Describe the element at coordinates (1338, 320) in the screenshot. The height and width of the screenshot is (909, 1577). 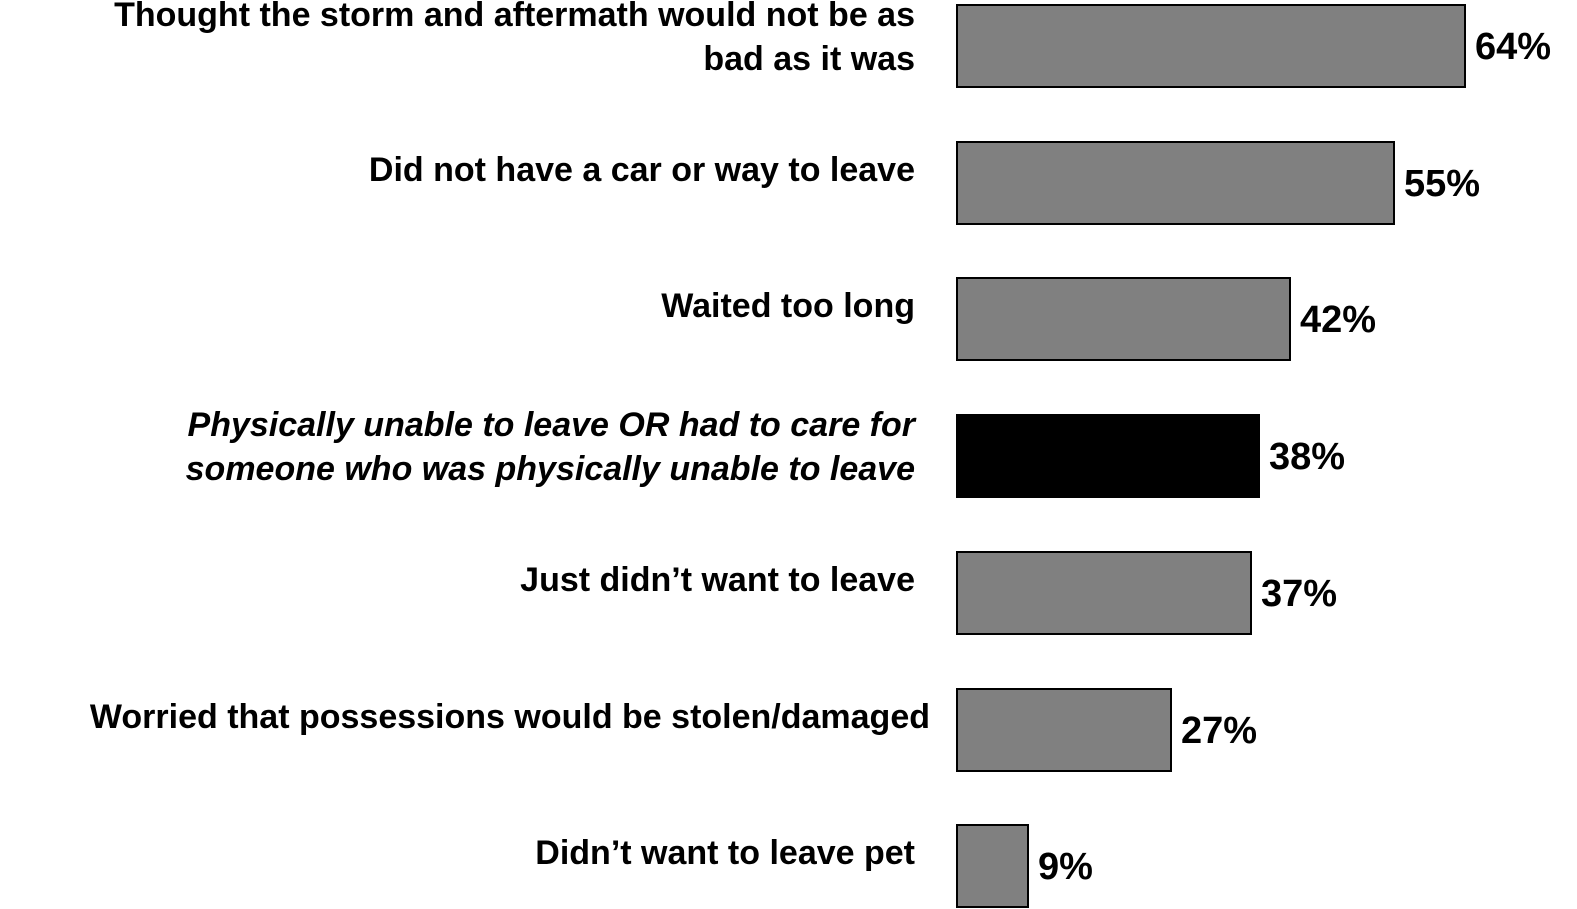
I see `value-label-3: 42%` at that location.